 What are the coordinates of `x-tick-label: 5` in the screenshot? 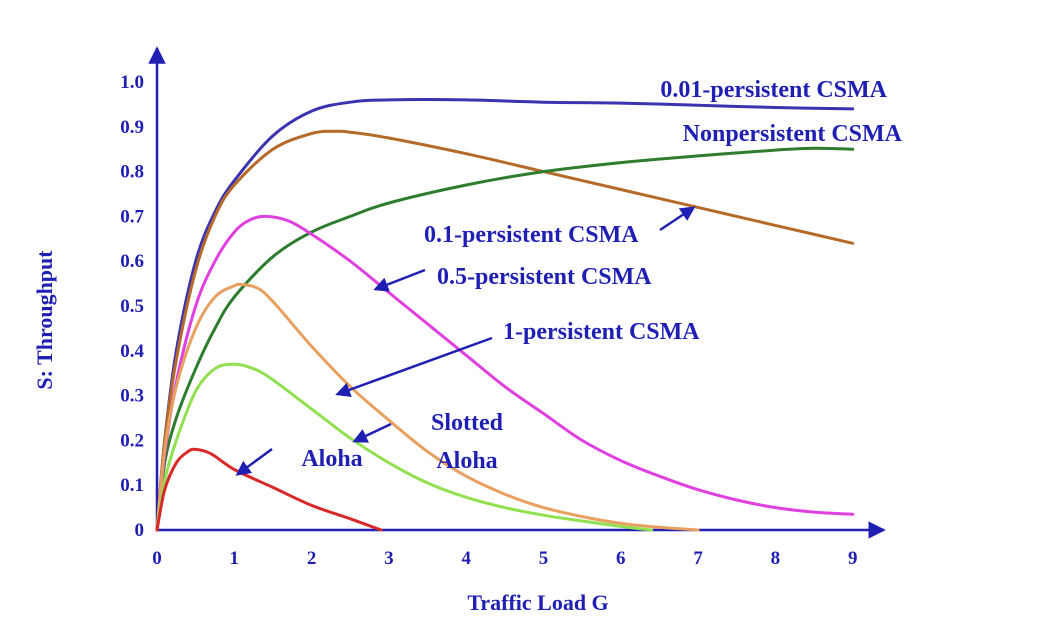 It's located at (544, 558).